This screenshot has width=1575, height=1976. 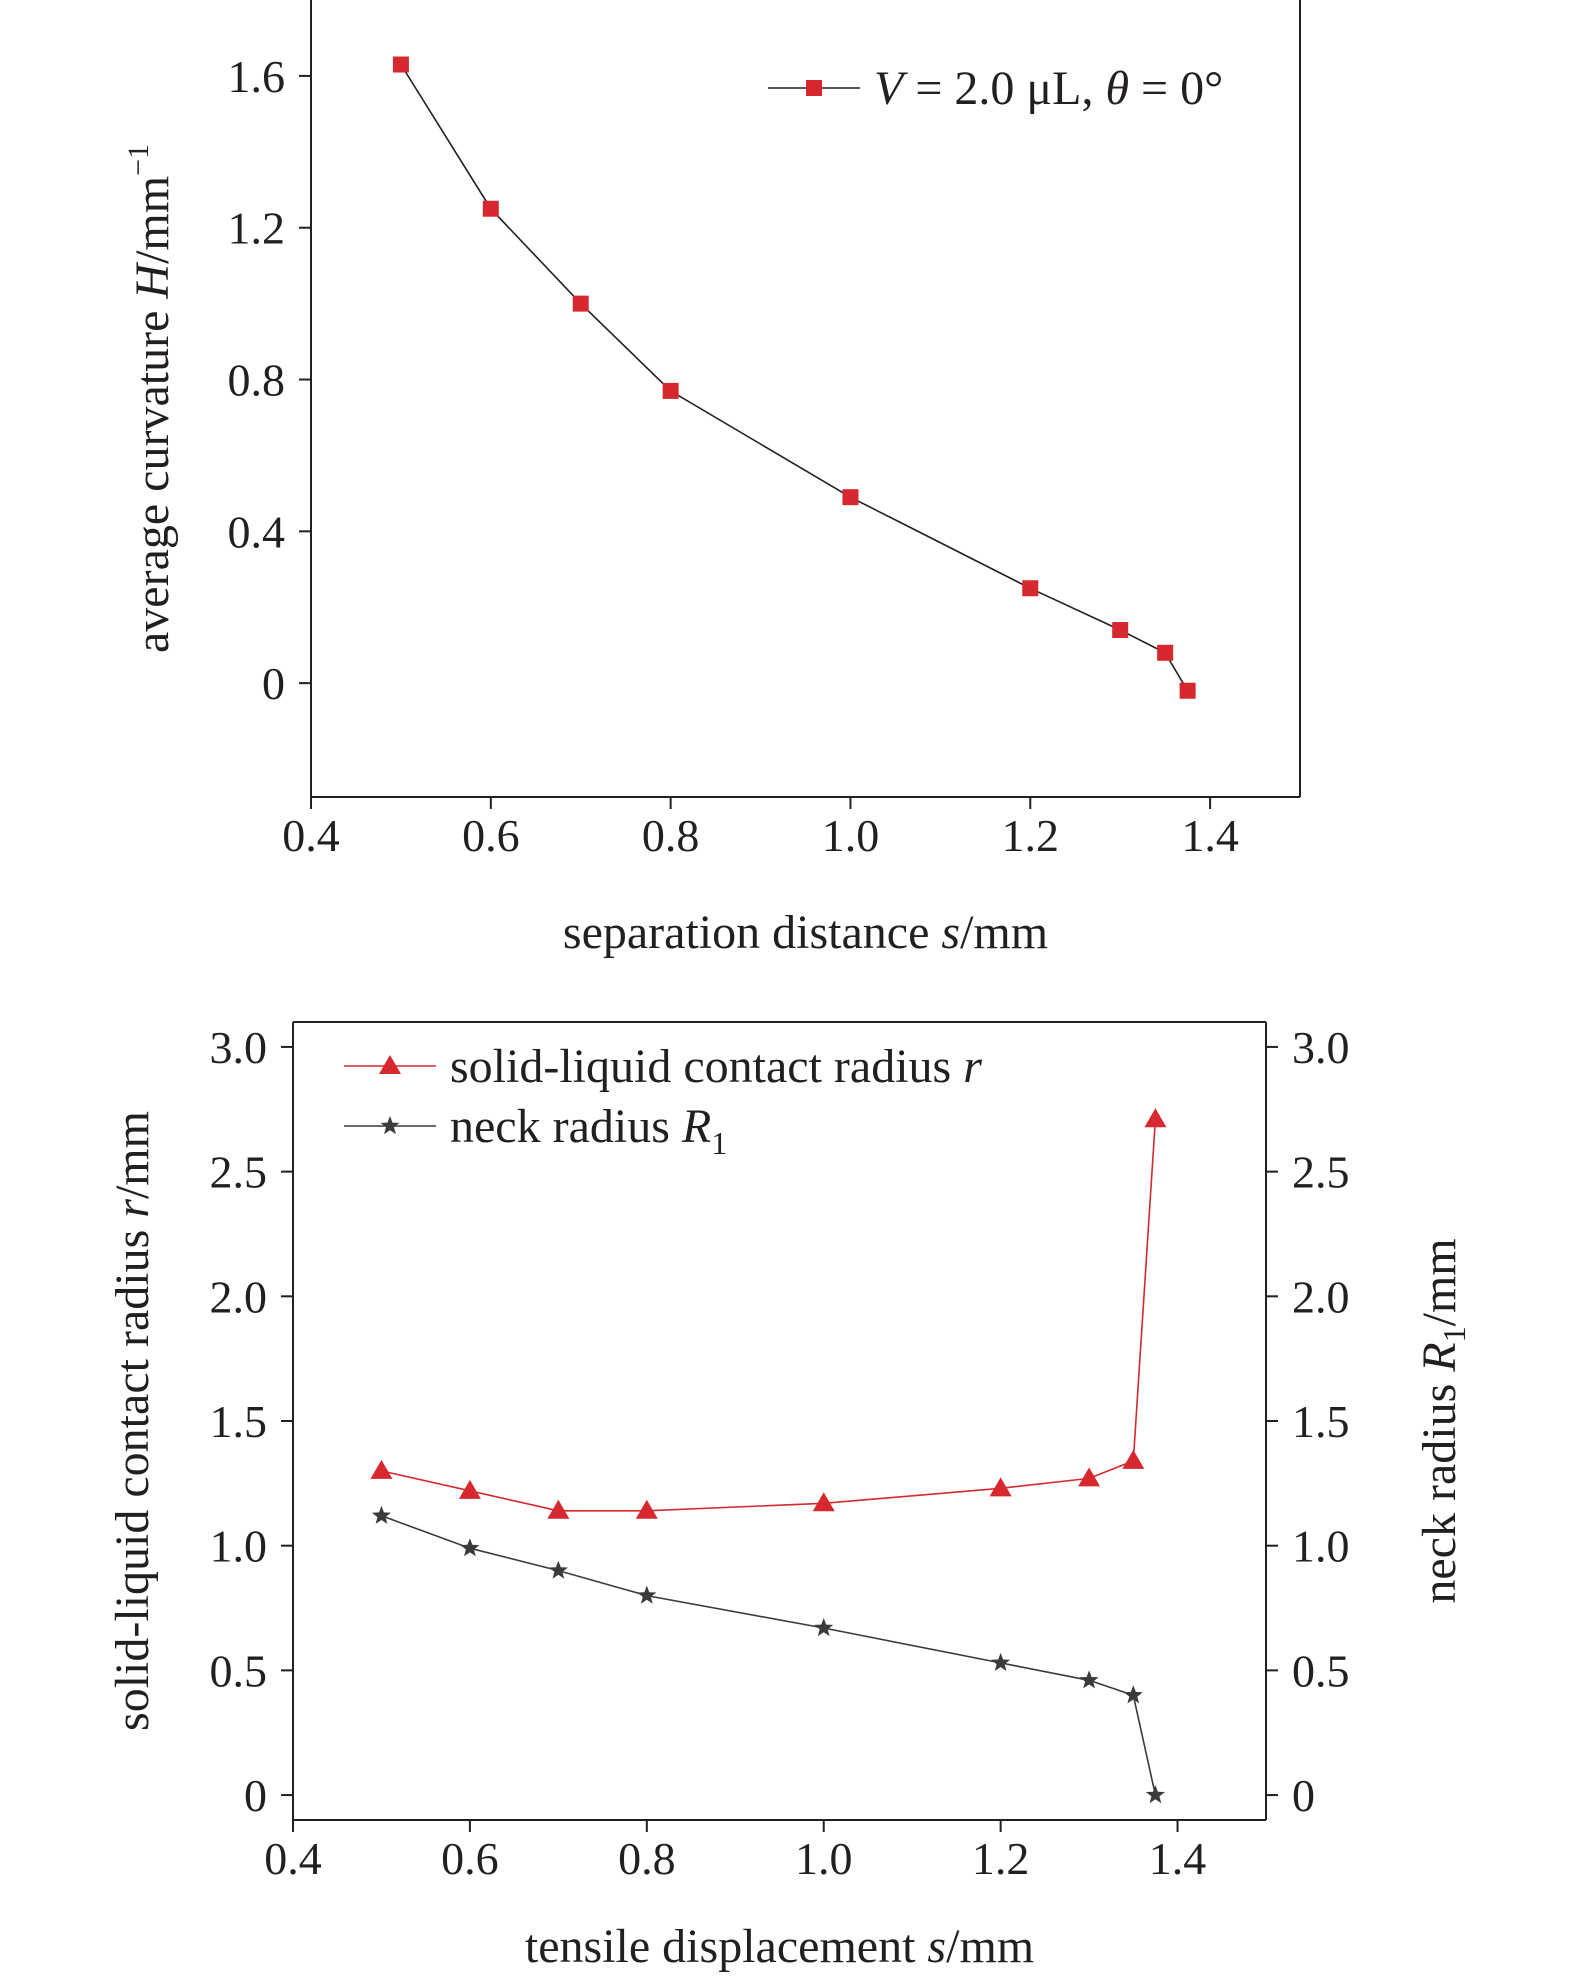 What do you see at coordinates (706, 1066) in the screenshot?
I see `legend-label-part-0: solid-liquid contact radius` at bounding box center [706, 1066].